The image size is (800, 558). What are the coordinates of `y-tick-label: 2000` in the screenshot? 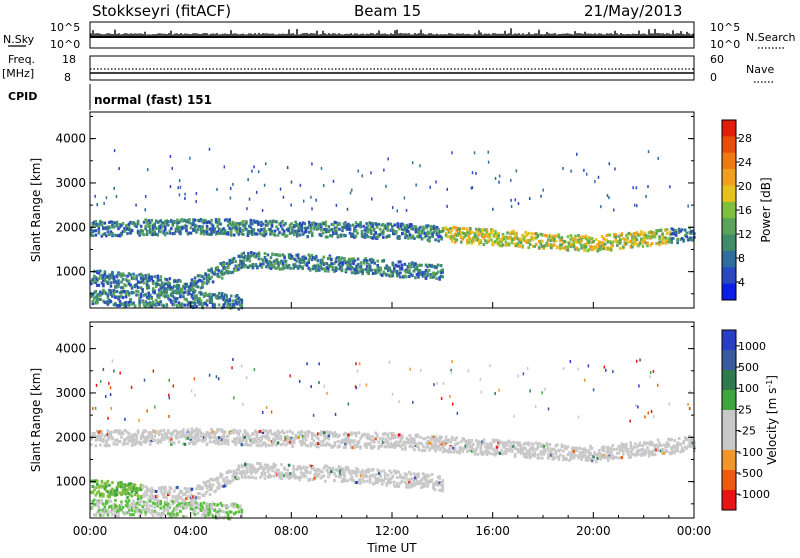 It's located at (70, 227).